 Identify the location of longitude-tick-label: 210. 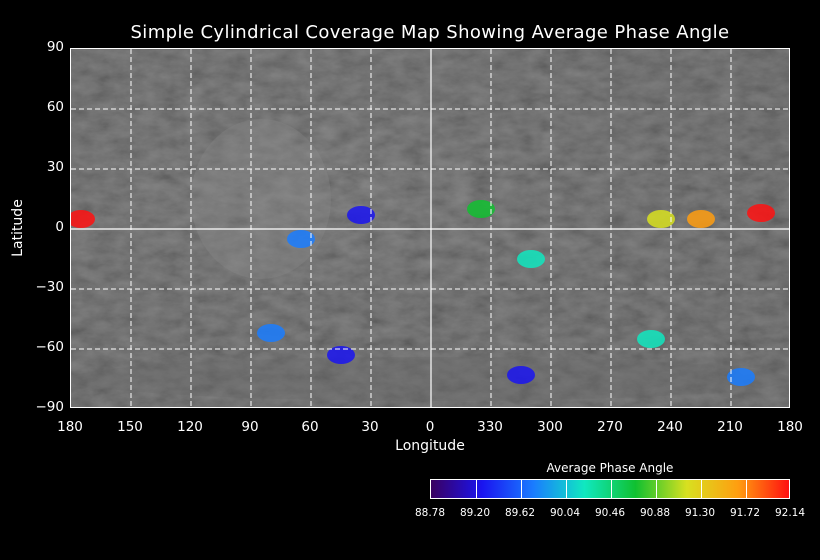
(730, 427).